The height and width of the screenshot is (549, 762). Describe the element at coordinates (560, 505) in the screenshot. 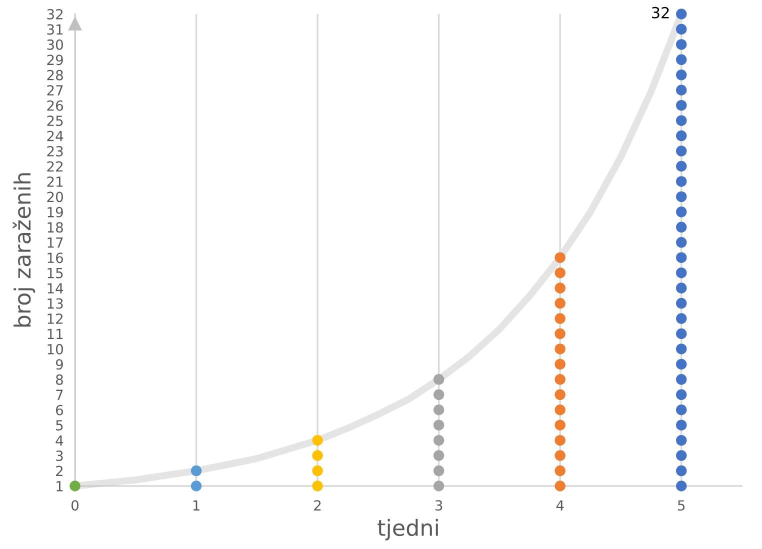

I see `x-tick-label: 4` at that location.